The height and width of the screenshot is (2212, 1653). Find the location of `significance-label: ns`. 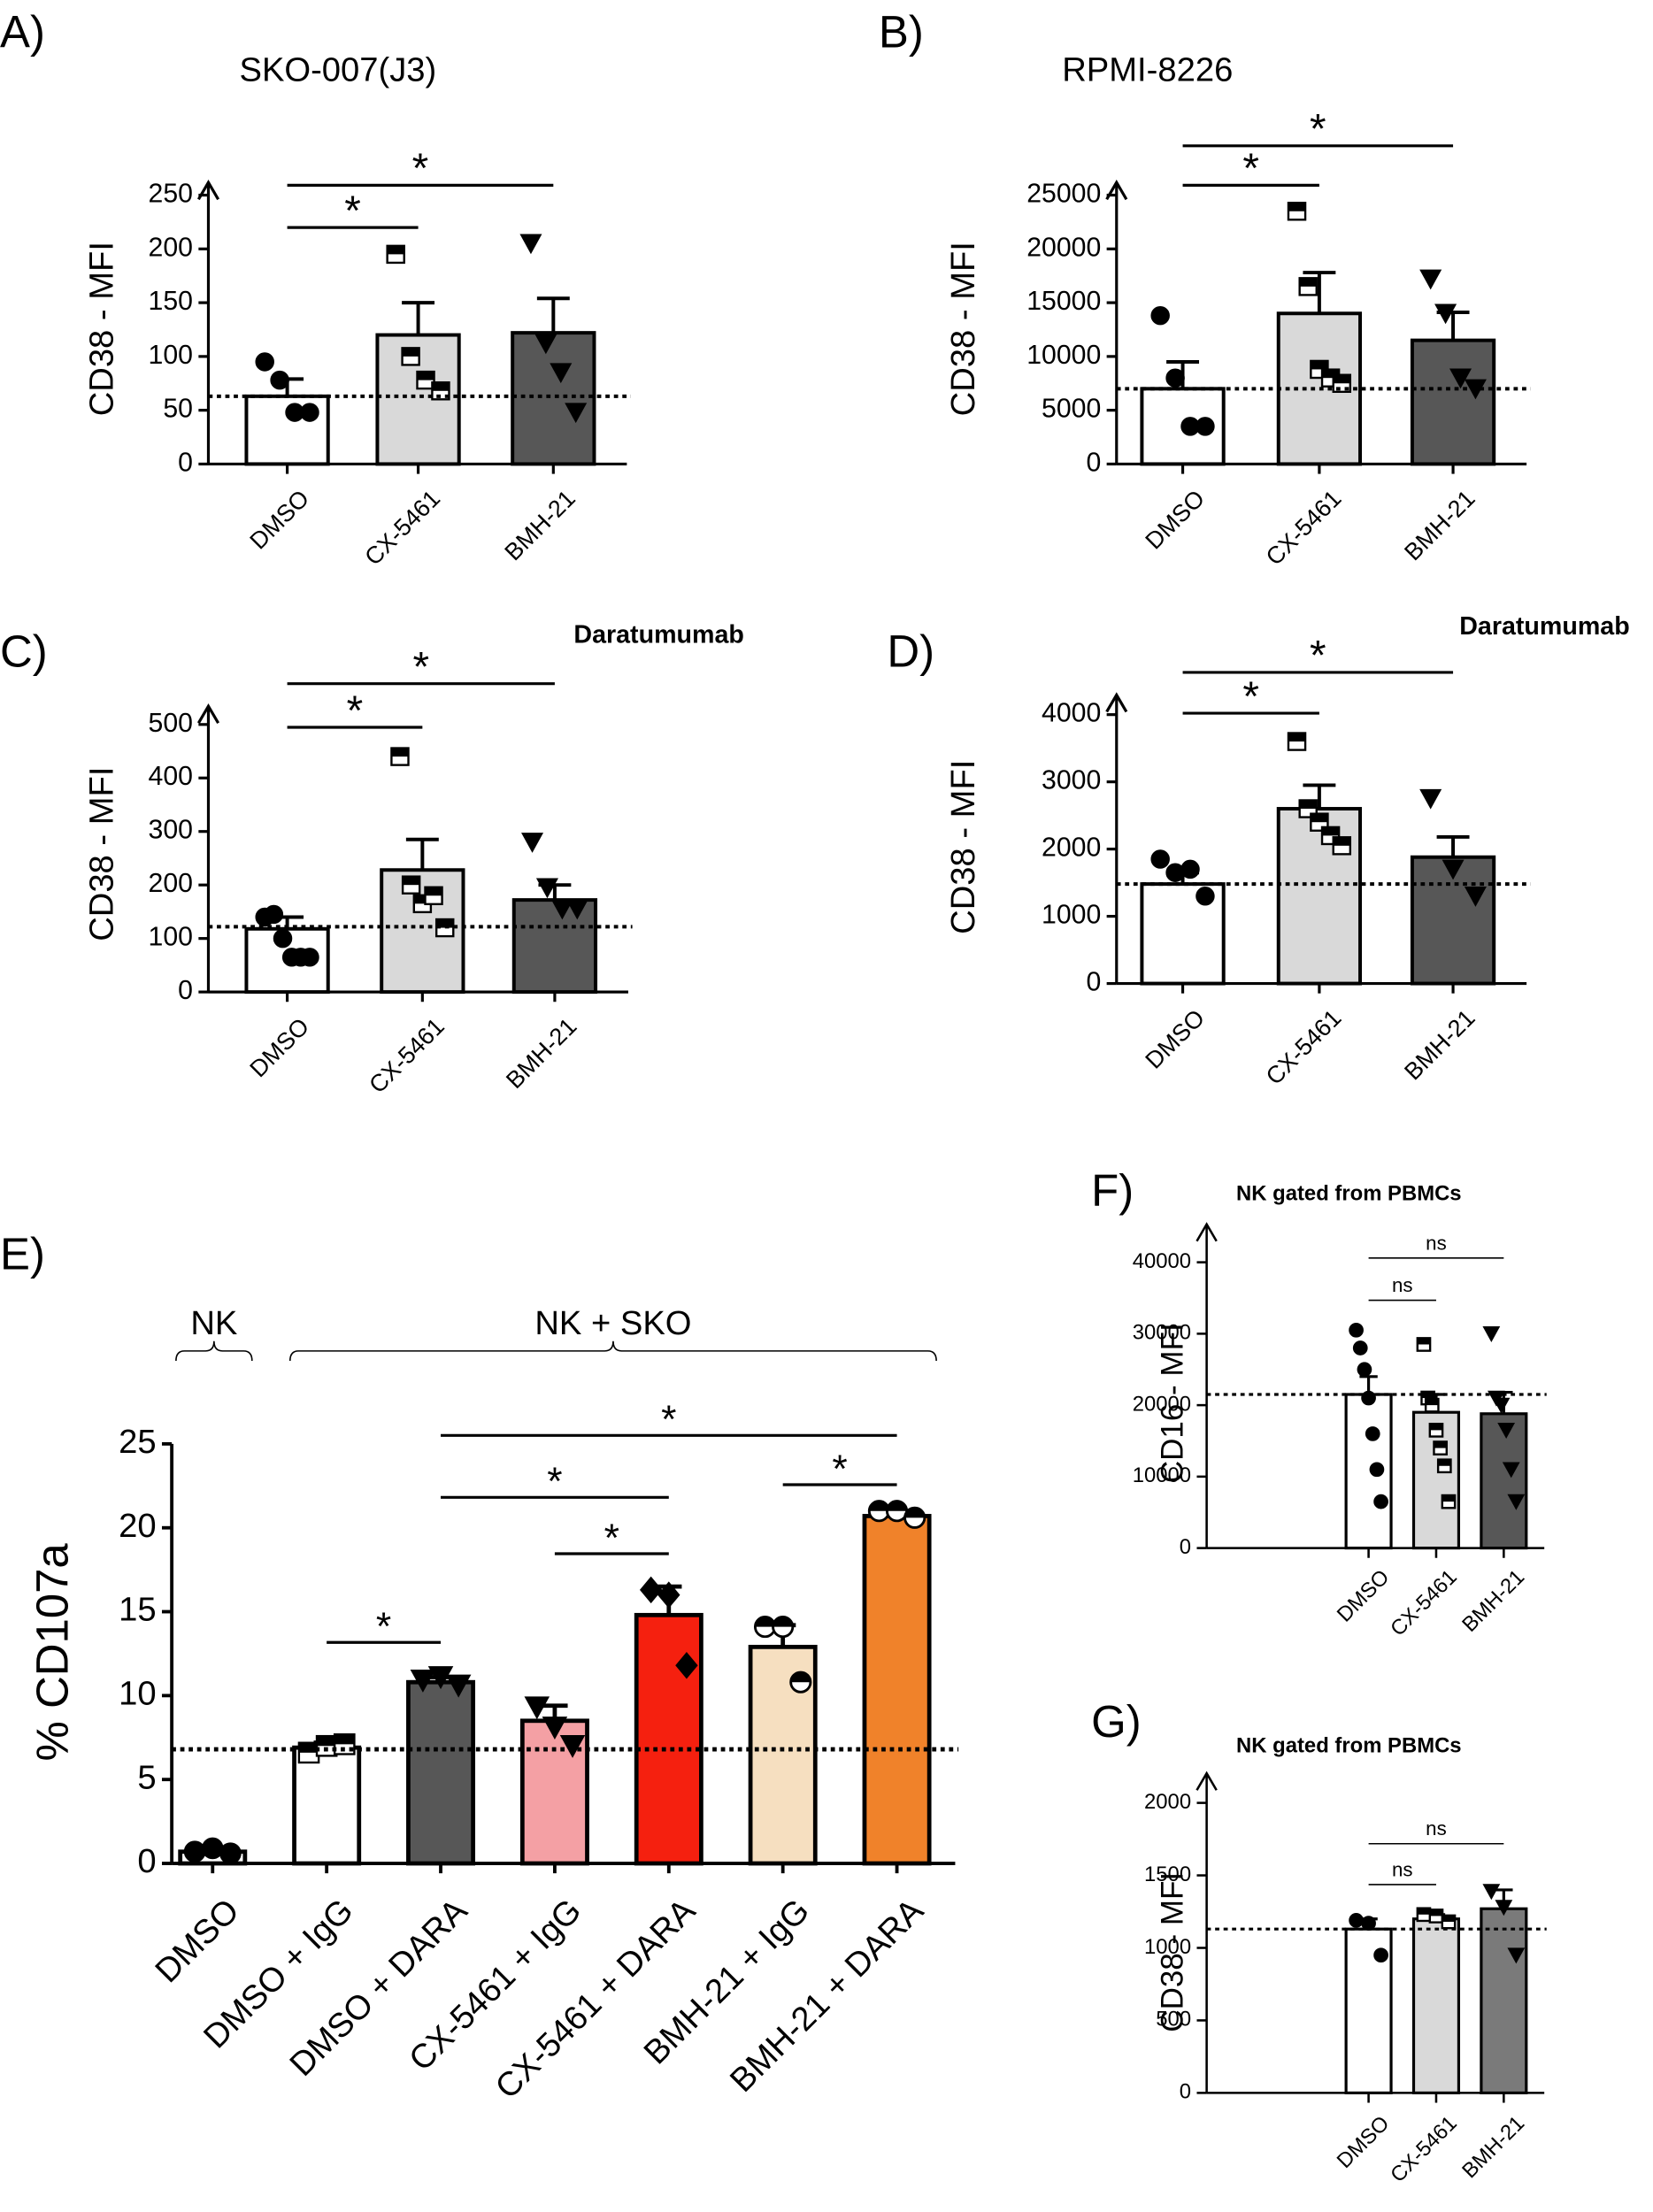

significance-label: ns is located at coordinates (1436, 1243).